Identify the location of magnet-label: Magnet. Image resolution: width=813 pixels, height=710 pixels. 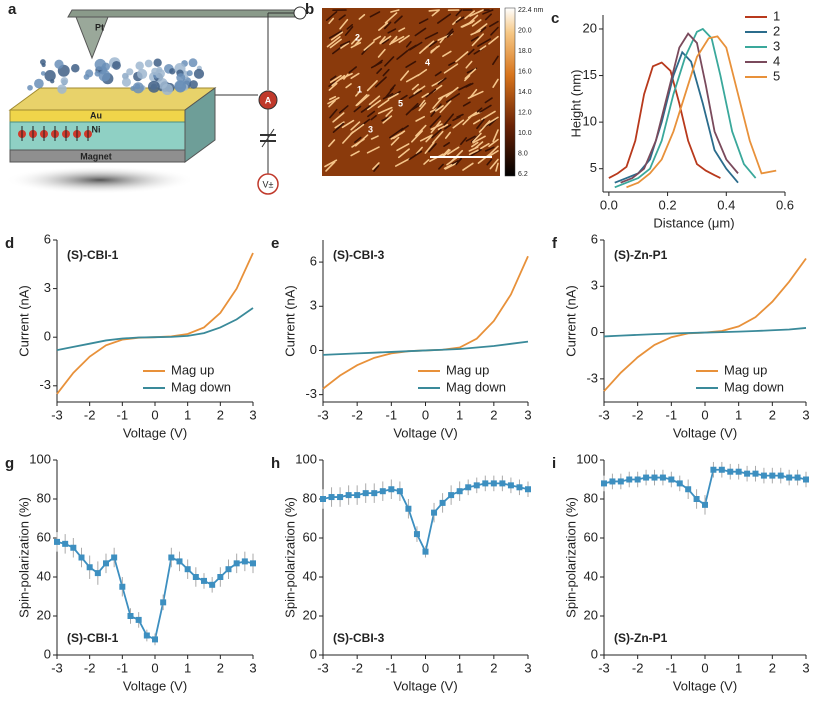
(96, 156).